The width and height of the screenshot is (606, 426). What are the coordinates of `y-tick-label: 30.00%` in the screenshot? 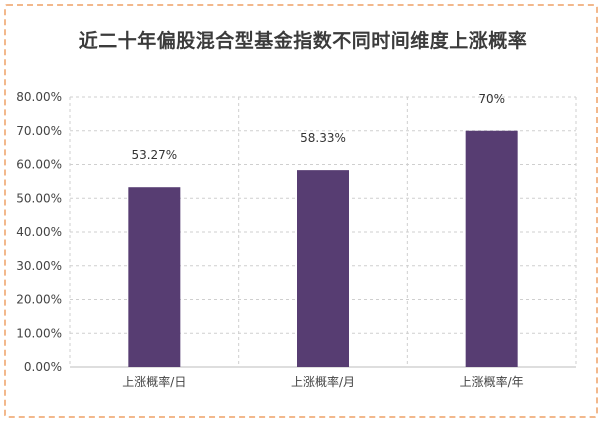 It's located at (39, 266).